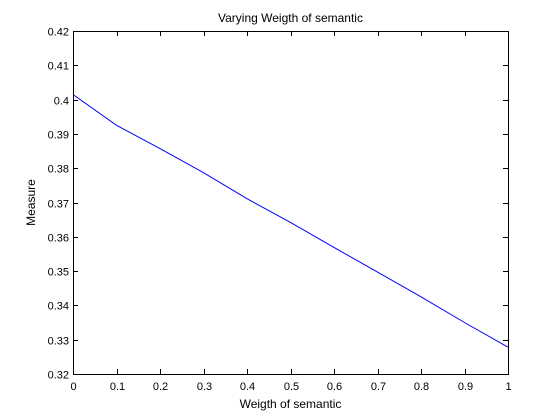  What do you see at coordinates (58, 273) in the screenshot?
I see `y-tick-label: 0.35` at bounding box center [58, 273].